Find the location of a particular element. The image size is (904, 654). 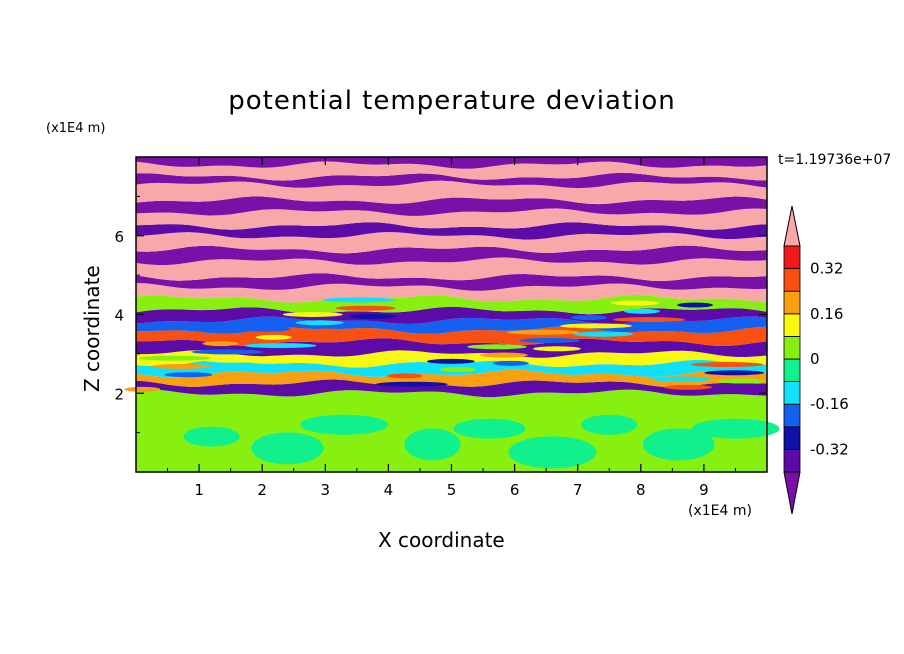

x-tick-label: 1 is located at coordinates (199, 490).